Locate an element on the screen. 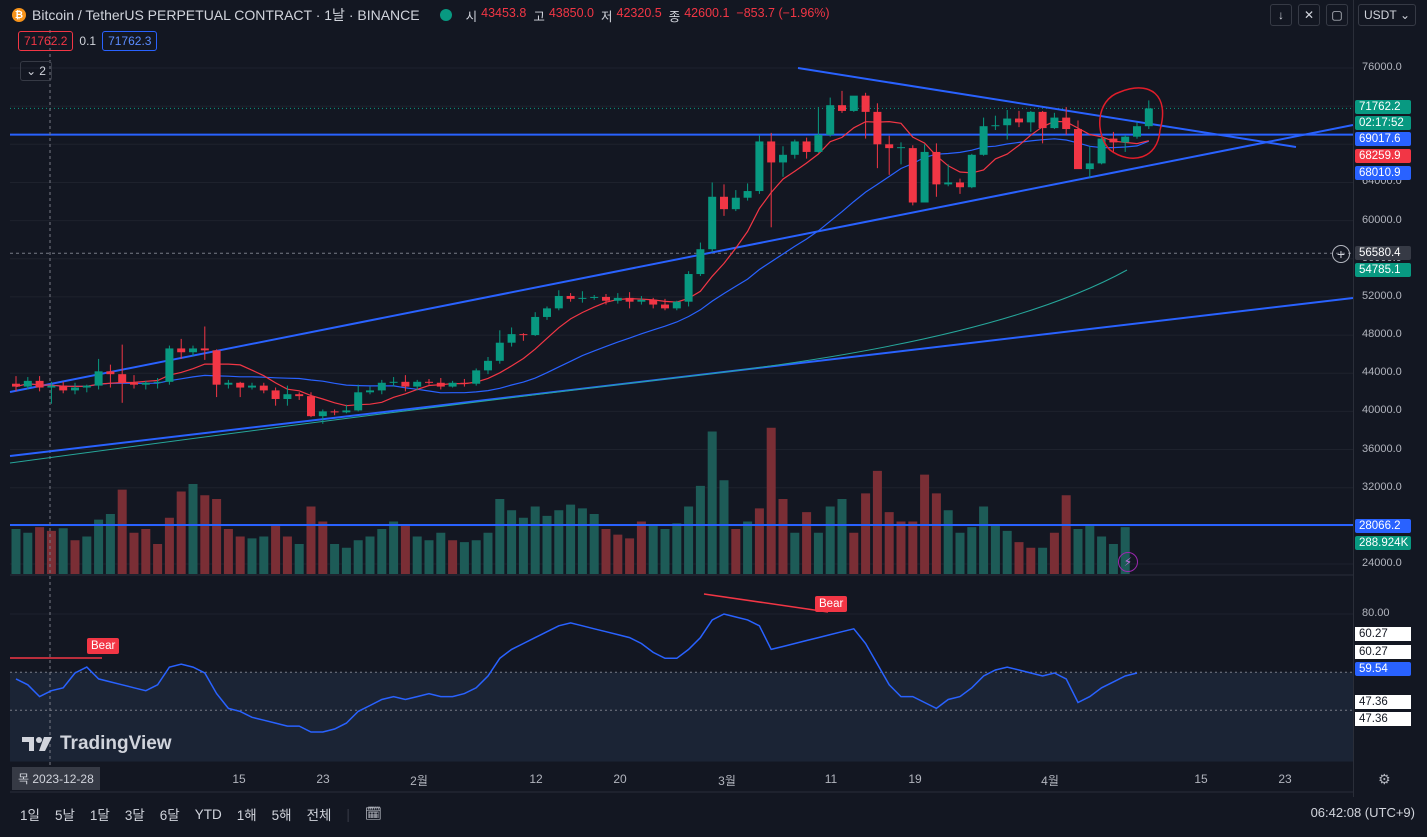  price-axis-tick: 40000.0 is located at coordinates (1382, 410).